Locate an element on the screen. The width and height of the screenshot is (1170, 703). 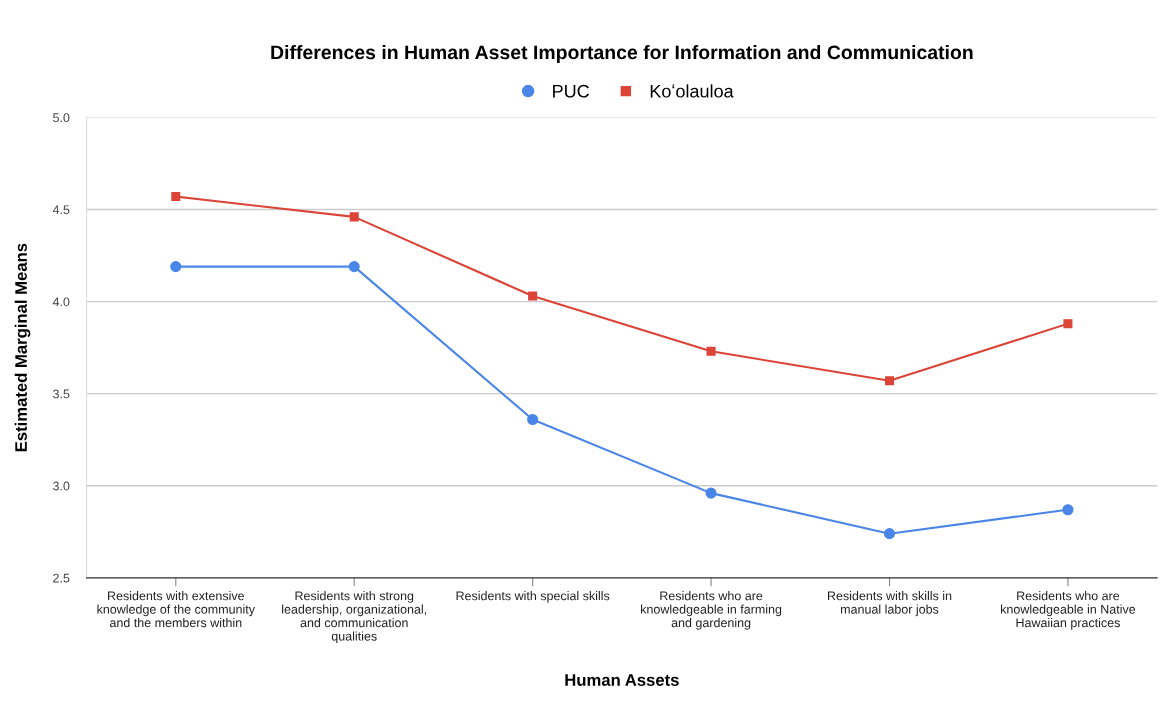
legend-label: Koʻolauloa is located at coordinates (692, 91).